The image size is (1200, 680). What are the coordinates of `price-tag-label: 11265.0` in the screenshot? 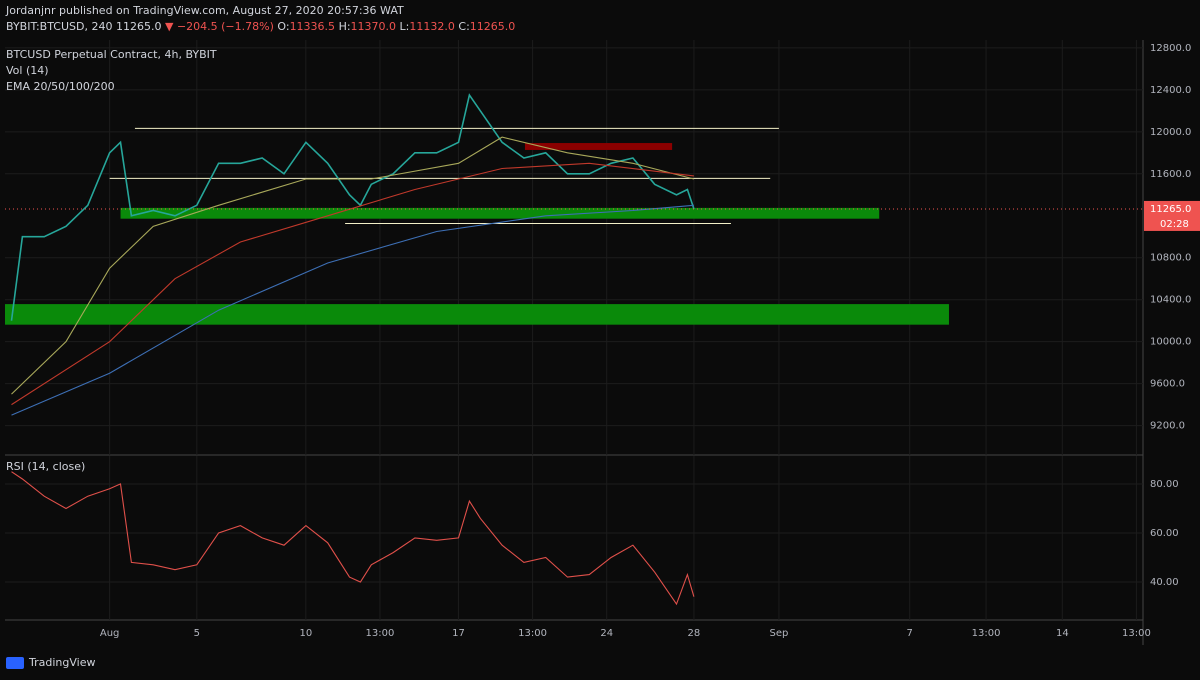 It's located at (1170, 209).